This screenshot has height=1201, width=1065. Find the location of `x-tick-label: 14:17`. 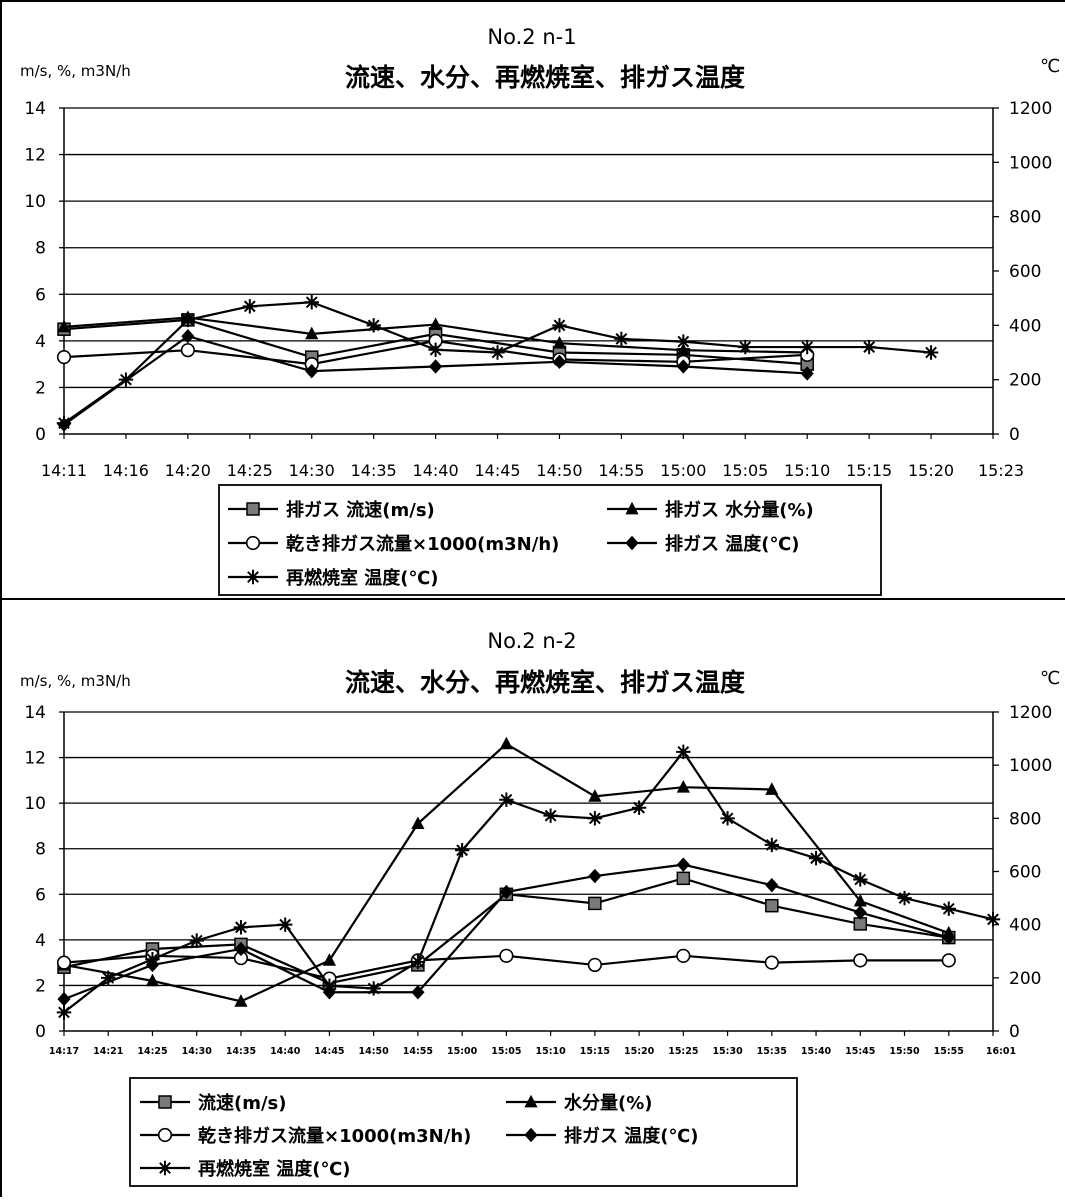

x-tick-label: 14:17 is located at coordinates (64, 1051).